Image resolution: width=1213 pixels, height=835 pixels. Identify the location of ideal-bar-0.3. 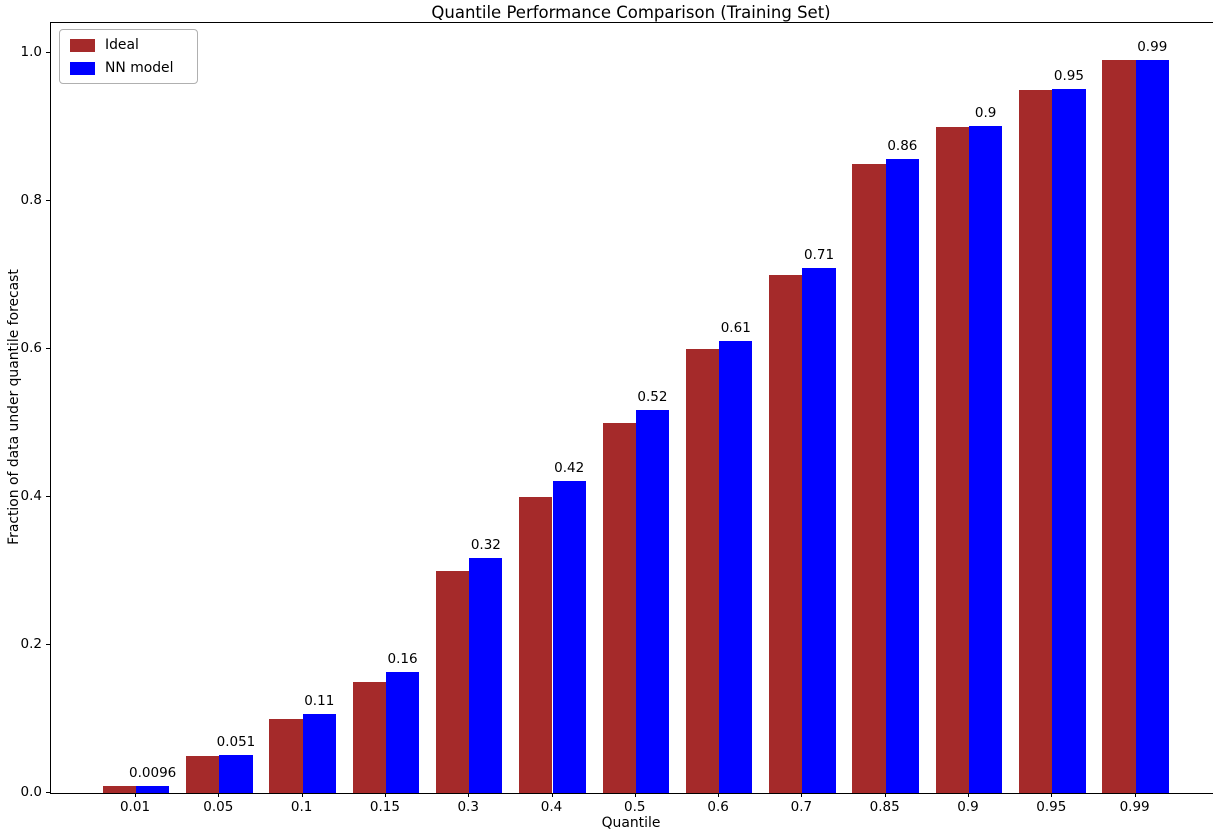
(452, 682).